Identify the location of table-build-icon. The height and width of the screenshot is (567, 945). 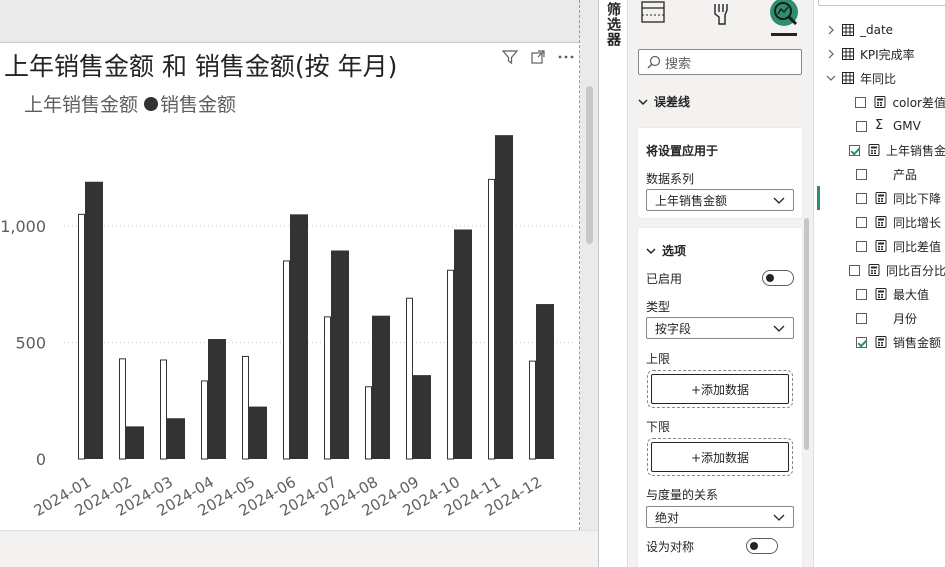
(655, 14).